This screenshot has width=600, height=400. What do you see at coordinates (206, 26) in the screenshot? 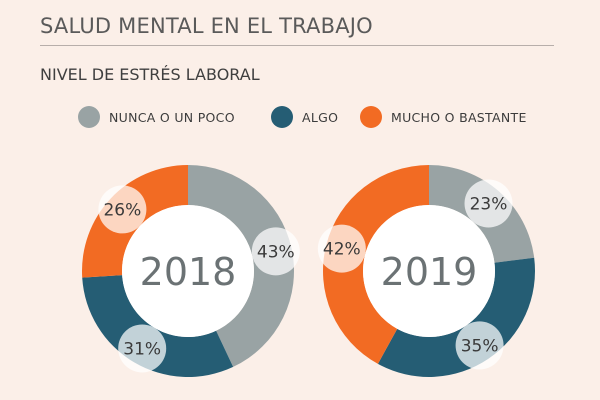
I see `page-title: SALUD MENTAL EN EL TRABAJO` at bounding box center [206, 26].